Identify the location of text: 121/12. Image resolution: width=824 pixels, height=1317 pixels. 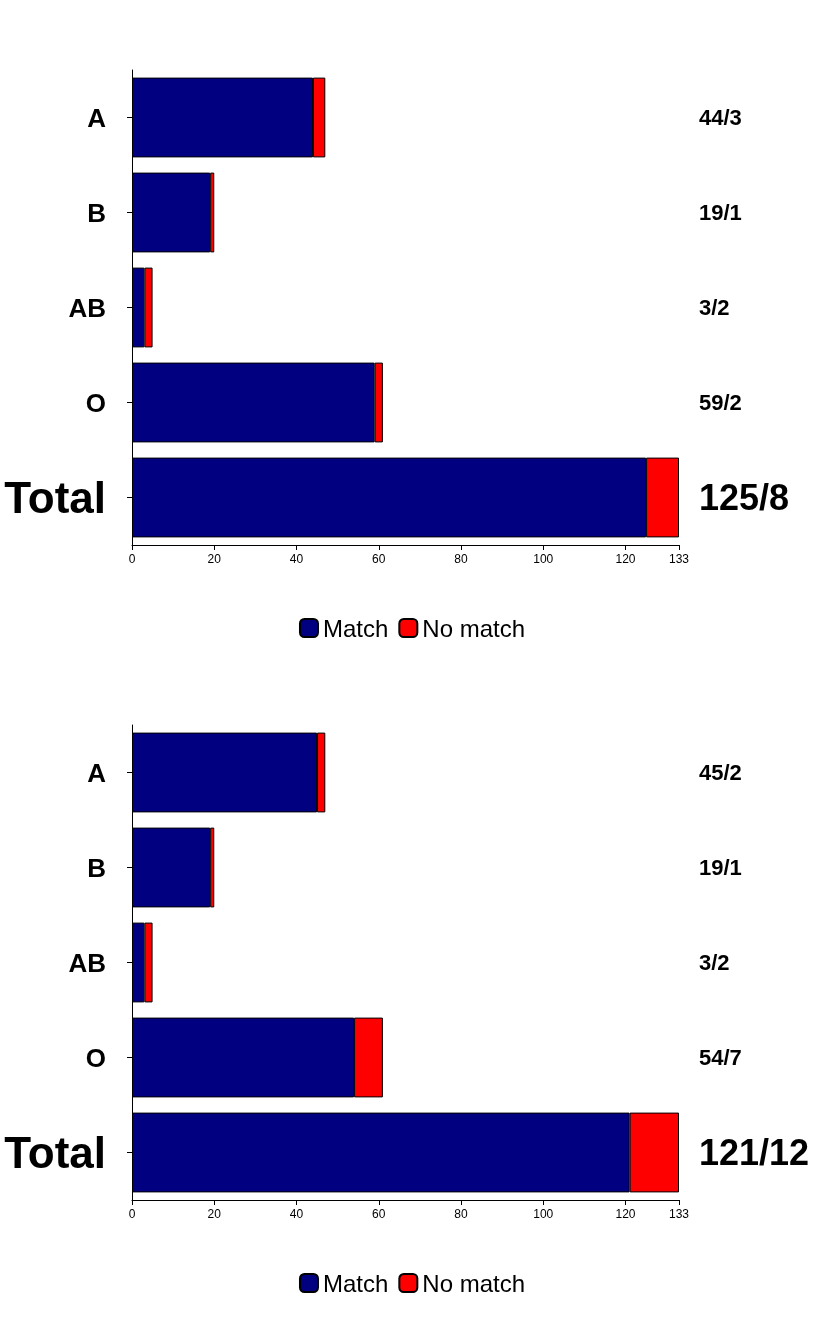
(754, 1152).